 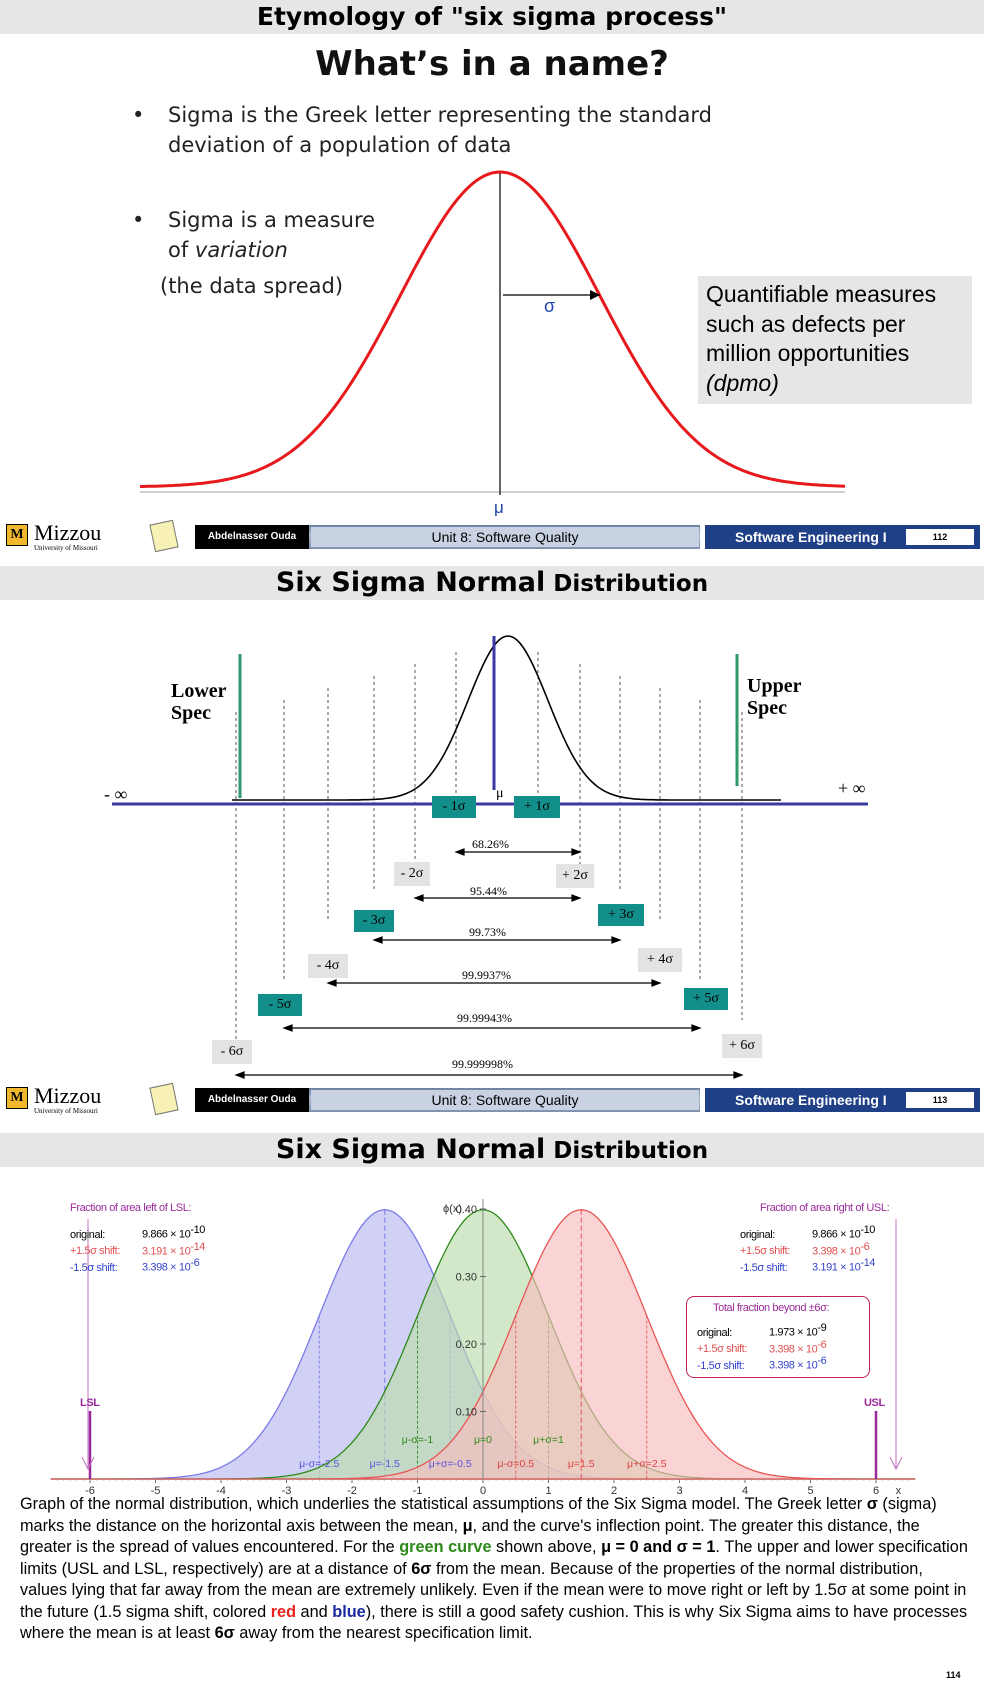 I want to click on label-minus-5-sigma: - 5σ, so click(x=280, y=1005).